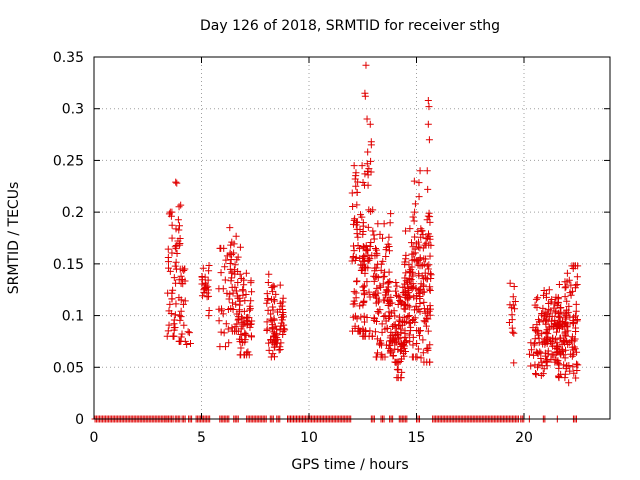  I want to click on y-tick-label: 0.25, so click(68, 161).